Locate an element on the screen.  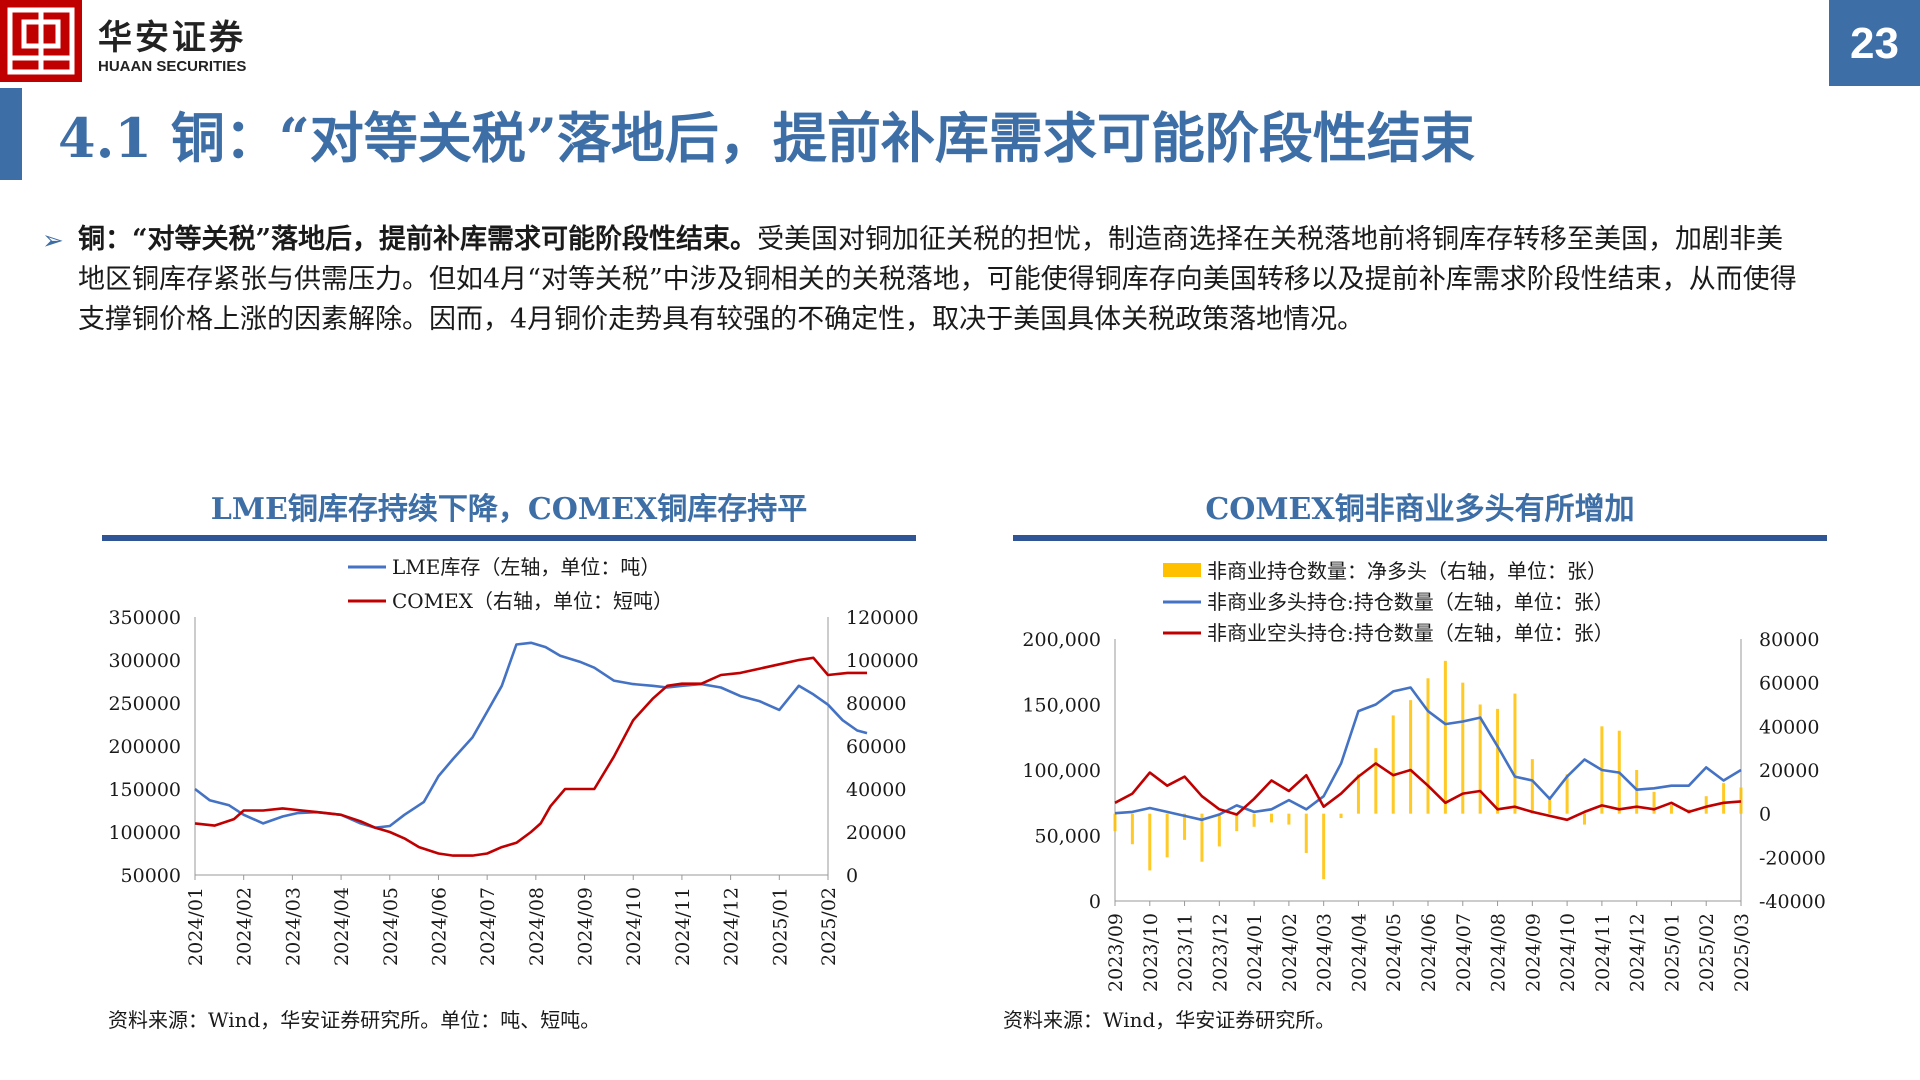
chart1-xtick-label-0: 2024/01 is located at coordinates (196, 926).